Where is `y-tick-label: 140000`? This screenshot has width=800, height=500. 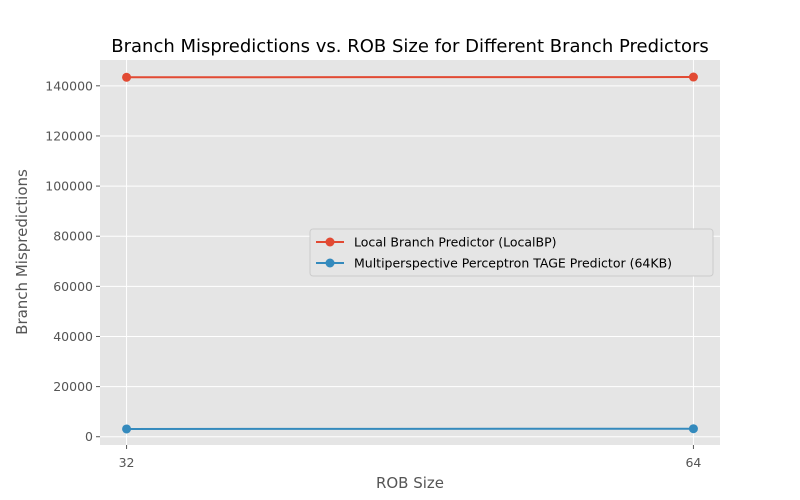
y-tick-label: 140000 is located at coordinates (69, 85).